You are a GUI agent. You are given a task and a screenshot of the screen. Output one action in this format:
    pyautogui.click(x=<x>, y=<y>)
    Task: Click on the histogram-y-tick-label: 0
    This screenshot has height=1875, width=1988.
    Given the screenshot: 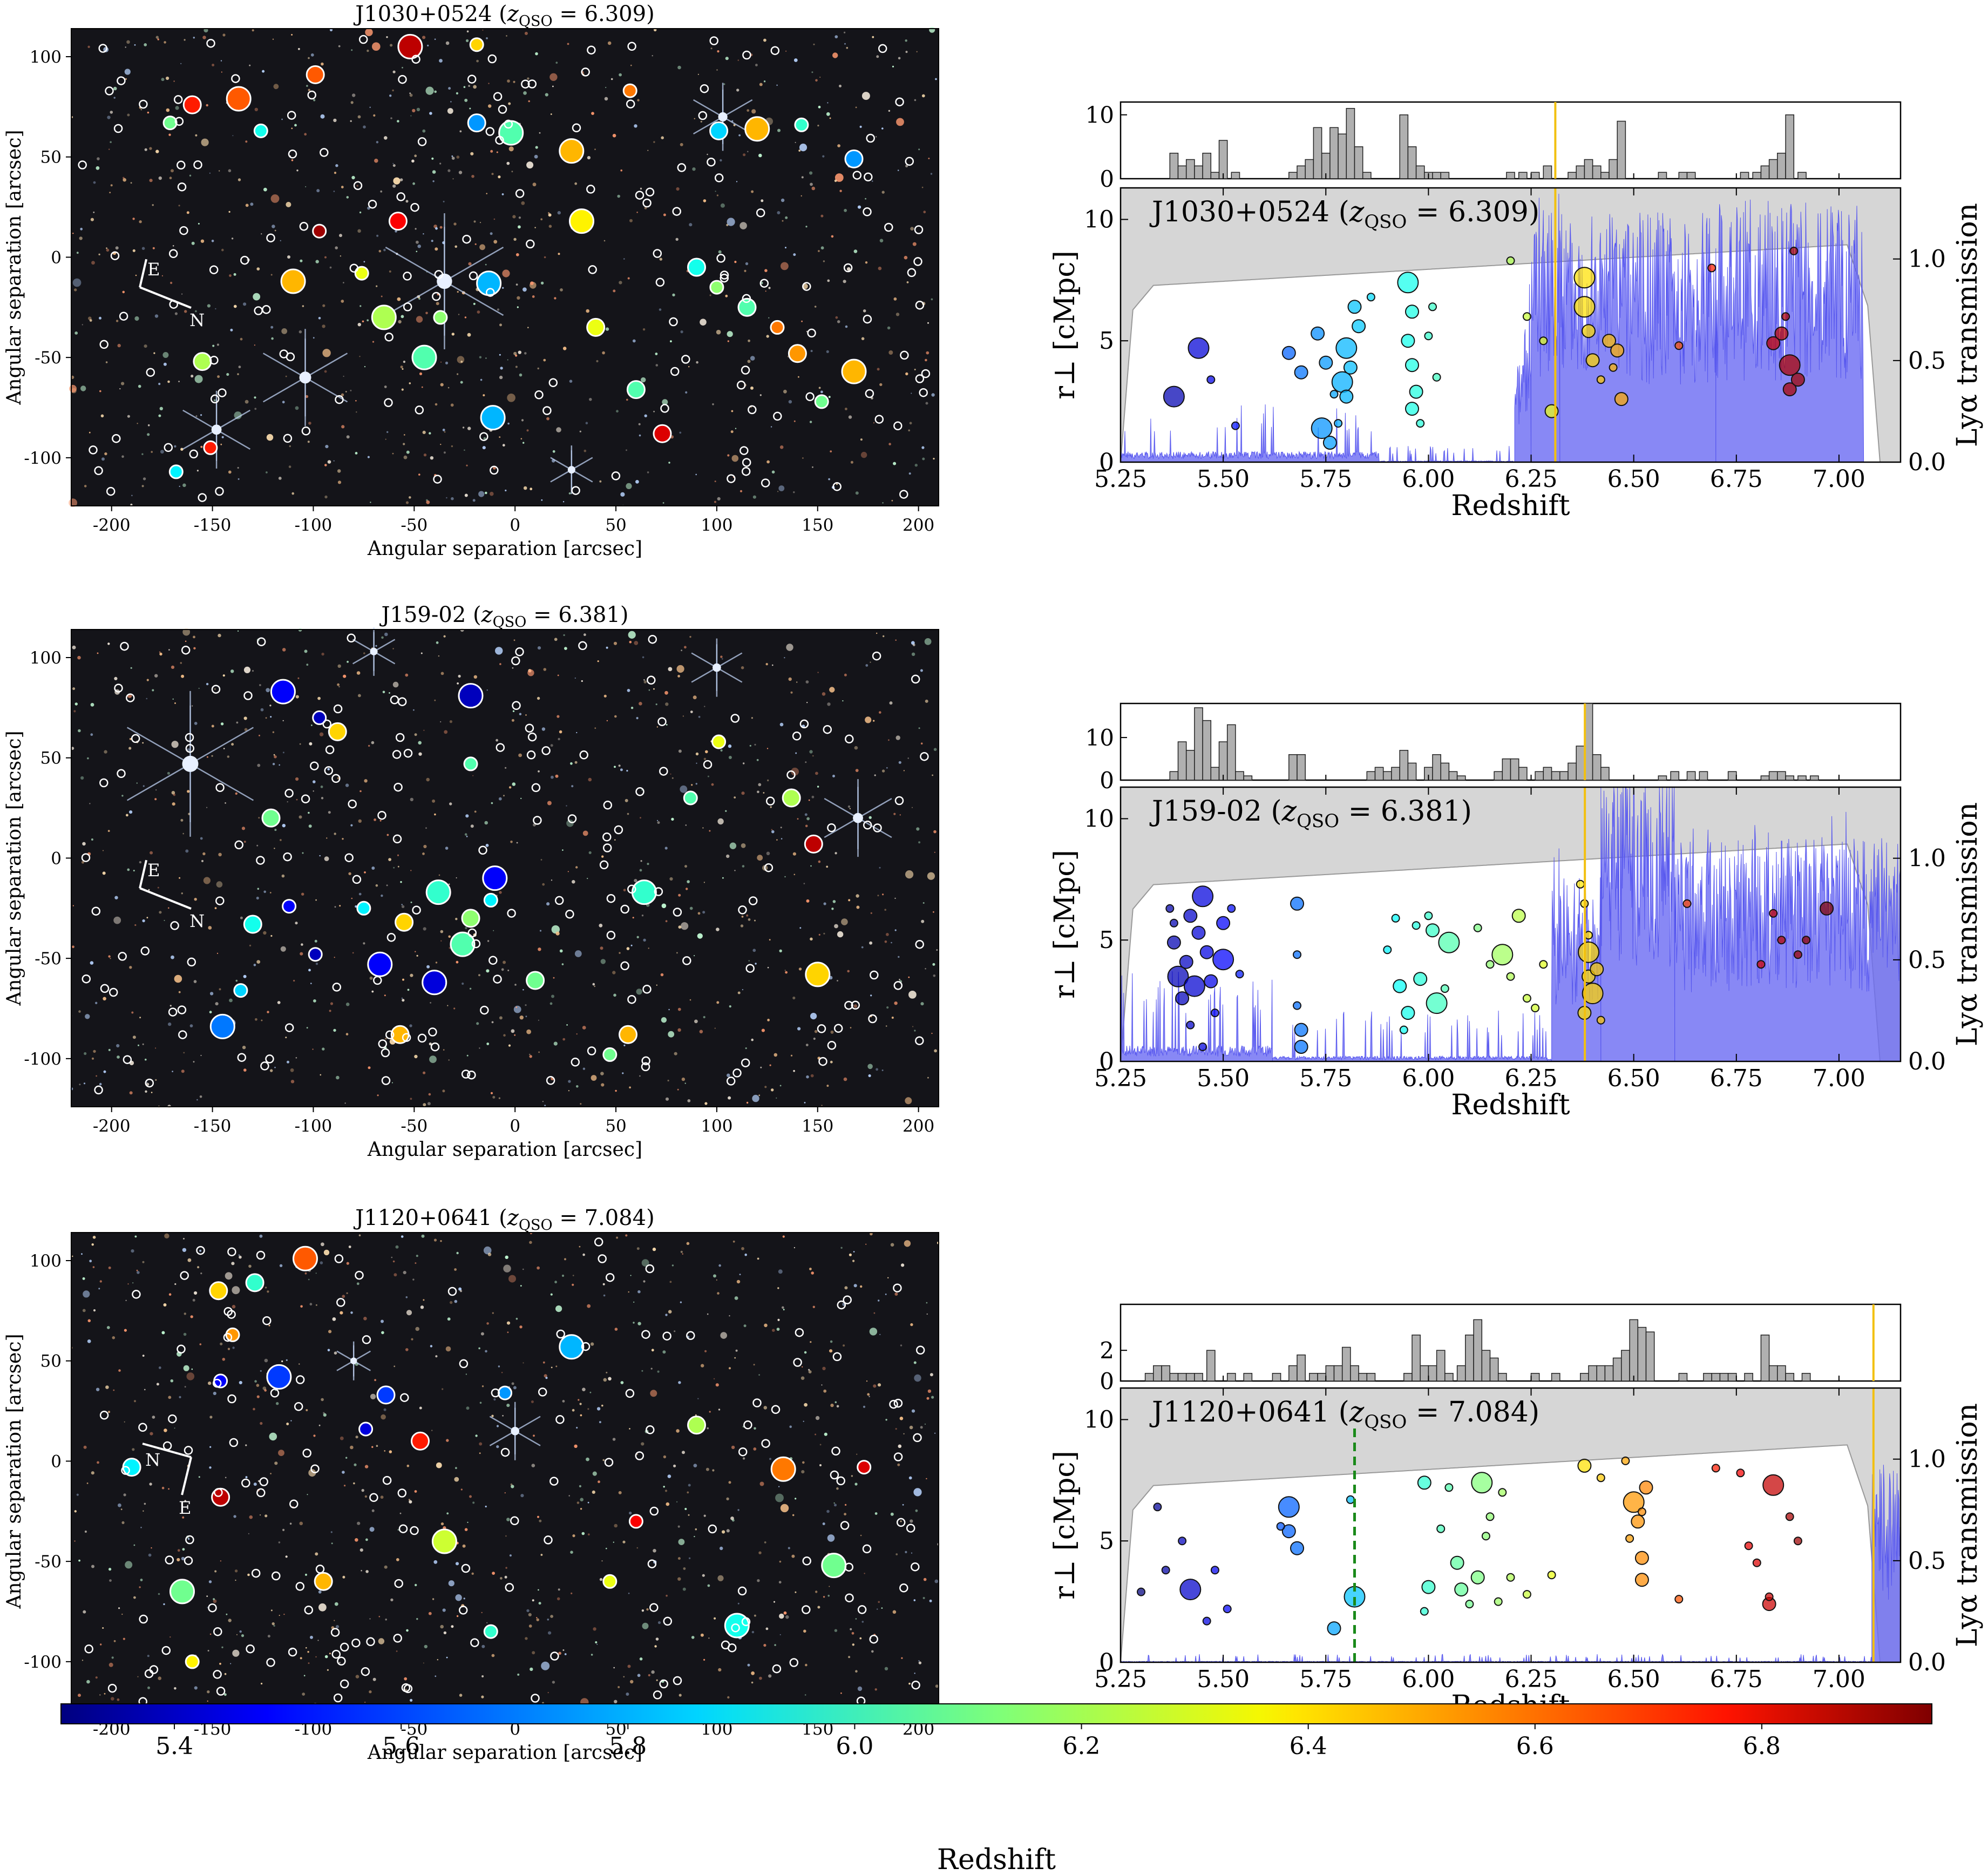 What is the action you would take?
    pyautogui.click(x=1107, y=179)
    